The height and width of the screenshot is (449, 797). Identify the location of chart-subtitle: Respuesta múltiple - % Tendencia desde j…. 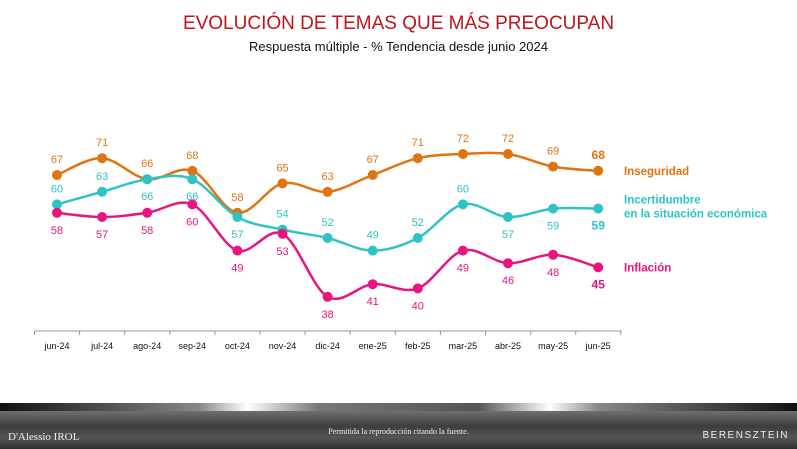
(398, 46).